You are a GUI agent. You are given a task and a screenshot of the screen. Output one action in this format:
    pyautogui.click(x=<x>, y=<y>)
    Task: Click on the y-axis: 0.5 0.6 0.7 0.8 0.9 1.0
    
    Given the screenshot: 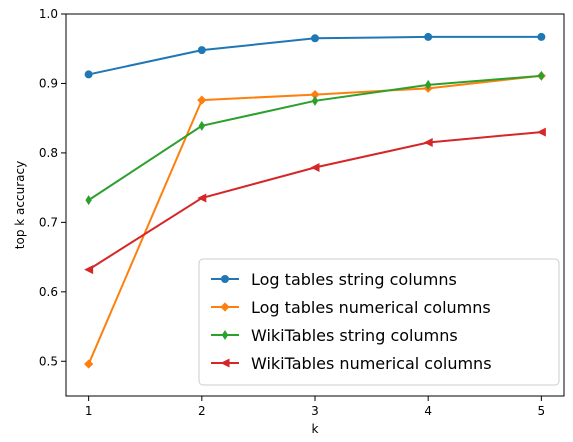 What is the action you would take?
    pyautogui.click(x=52, y=187)
    